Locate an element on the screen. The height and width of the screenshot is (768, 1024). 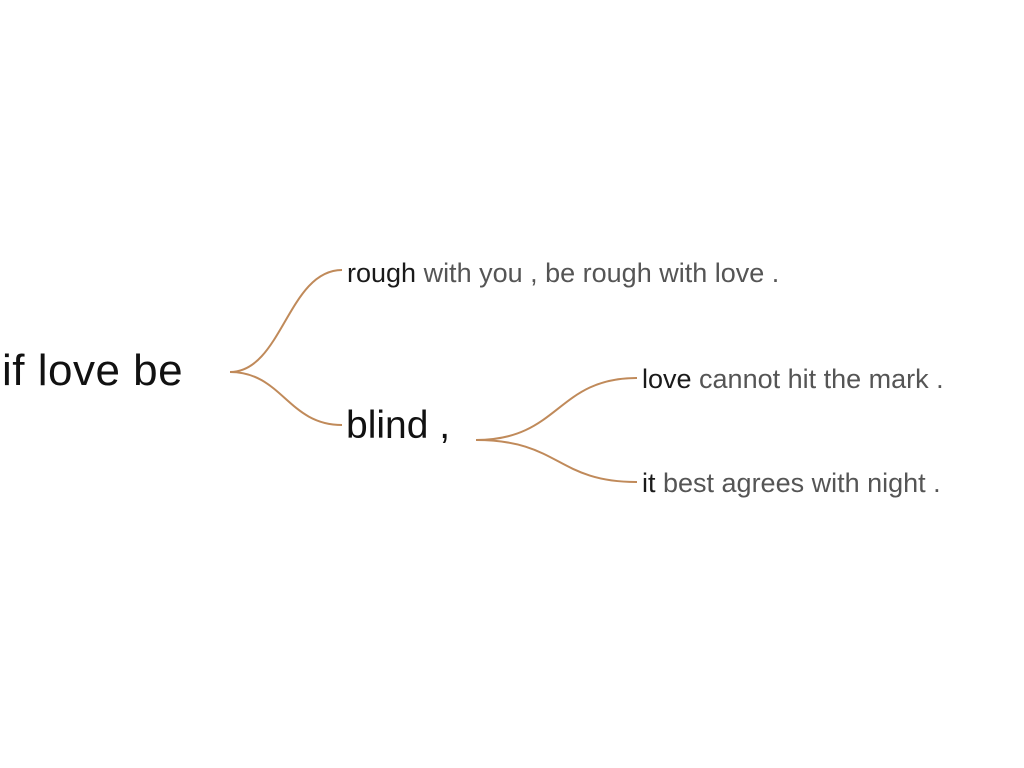
tree-branch-node: rough with you , be rough with love . is located at coordinates (563, 273).